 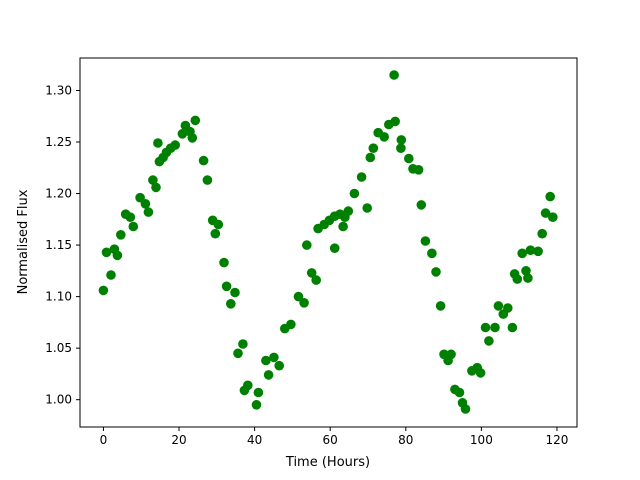 What do you see at coordinates (58, 400) in the screenshot?
I see `y-tick-label: 1.00` at bounding box center [58, 400].